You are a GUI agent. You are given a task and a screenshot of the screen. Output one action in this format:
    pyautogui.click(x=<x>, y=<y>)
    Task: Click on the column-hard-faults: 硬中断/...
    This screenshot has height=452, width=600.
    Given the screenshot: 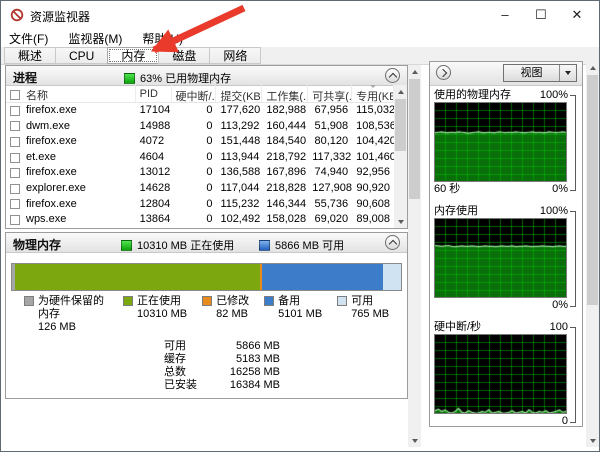 What is the action you would take?
    pyautogui.click(x=194, y=93)
    